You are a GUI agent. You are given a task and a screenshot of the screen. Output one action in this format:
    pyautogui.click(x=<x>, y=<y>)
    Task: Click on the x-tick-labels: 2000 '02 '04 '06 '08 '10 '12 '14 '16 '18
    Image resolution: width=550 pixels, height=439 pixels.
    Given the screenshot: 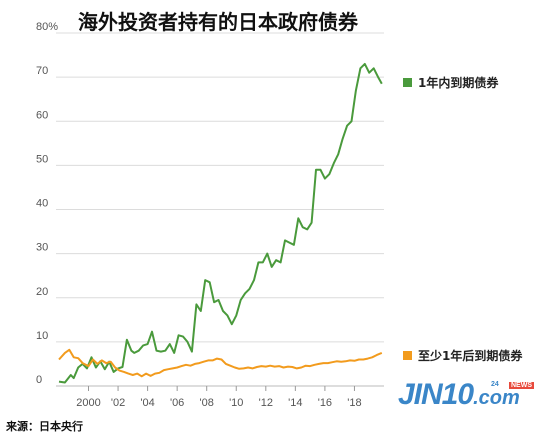 What is the action you would take?
    pyautogui.click(x=219, y=397)
    